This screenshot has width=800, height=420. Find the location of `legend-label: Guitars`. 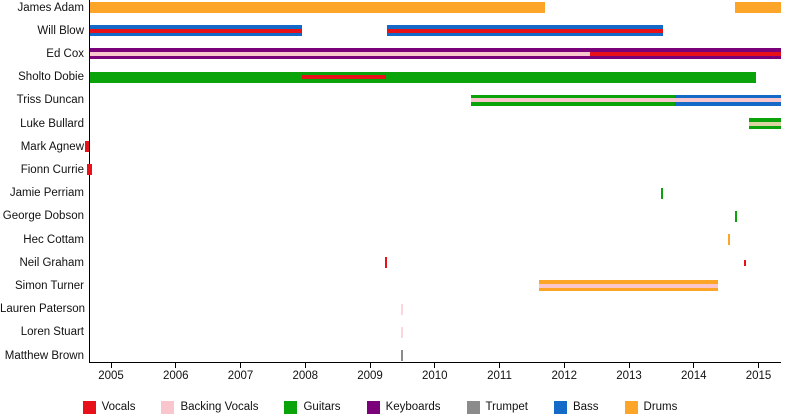

legend-label: Guitars is located at coordinates (322, 407).